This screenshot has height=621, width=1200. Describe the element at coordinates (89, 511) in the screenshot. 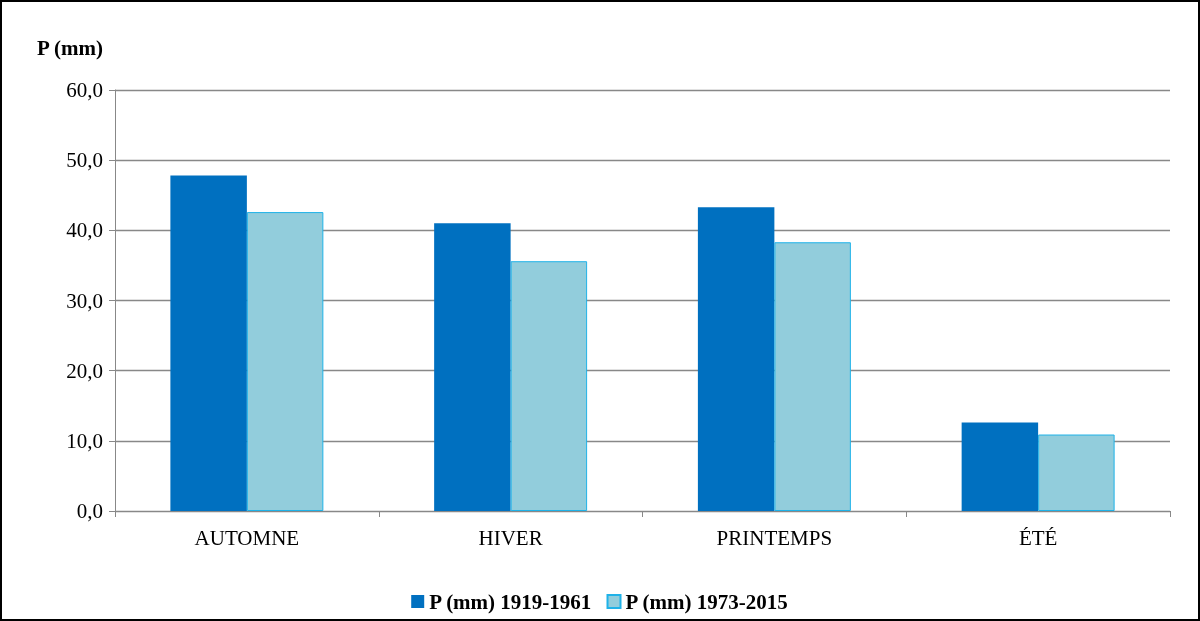

I see `y-tick-label: 0,0` at that location.